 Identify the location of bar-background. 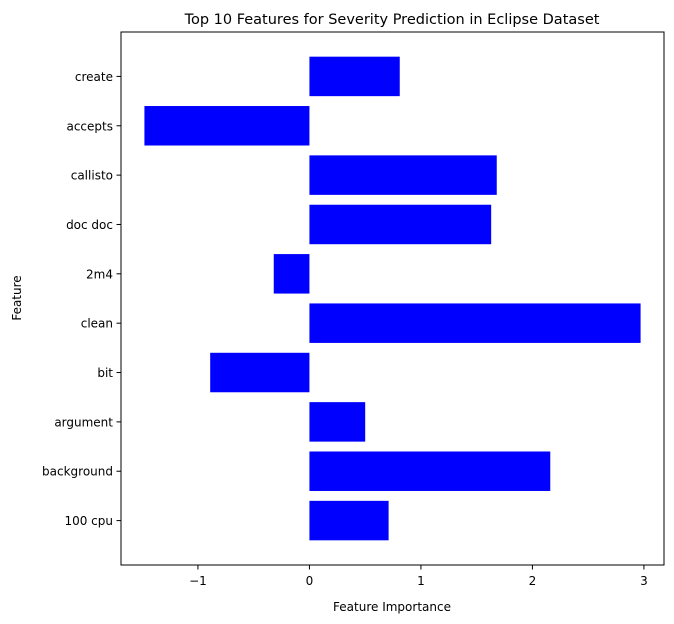
(430, 471).